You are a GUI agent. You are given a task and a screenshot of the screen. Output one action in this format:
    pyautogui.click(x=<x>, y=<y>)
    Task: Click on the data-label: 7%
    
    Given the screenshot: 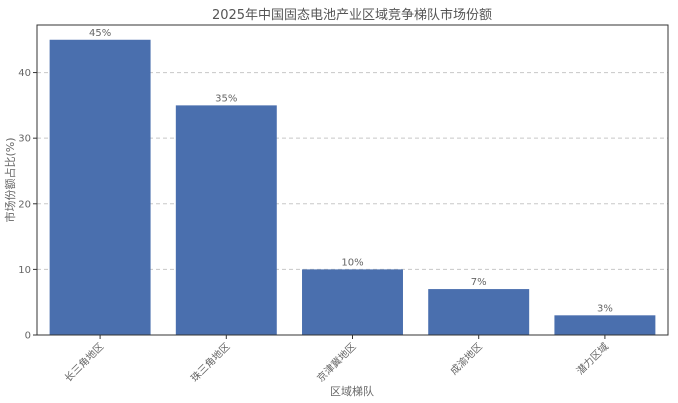 What is the action you would take?
    pyautogui.click(x=479, y=282)
    